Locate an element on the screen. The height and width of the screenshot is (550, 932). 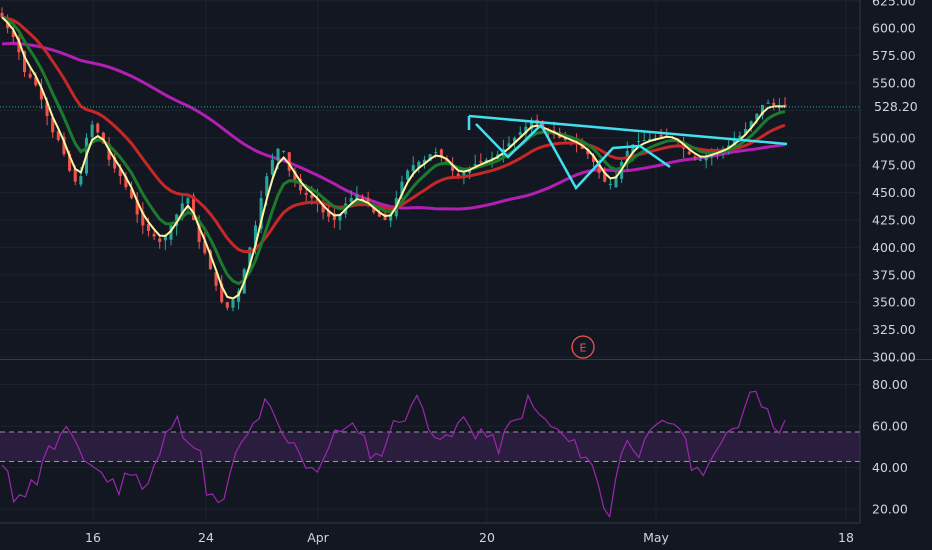
pattern-zigzag is located at coordinates (573, 156).